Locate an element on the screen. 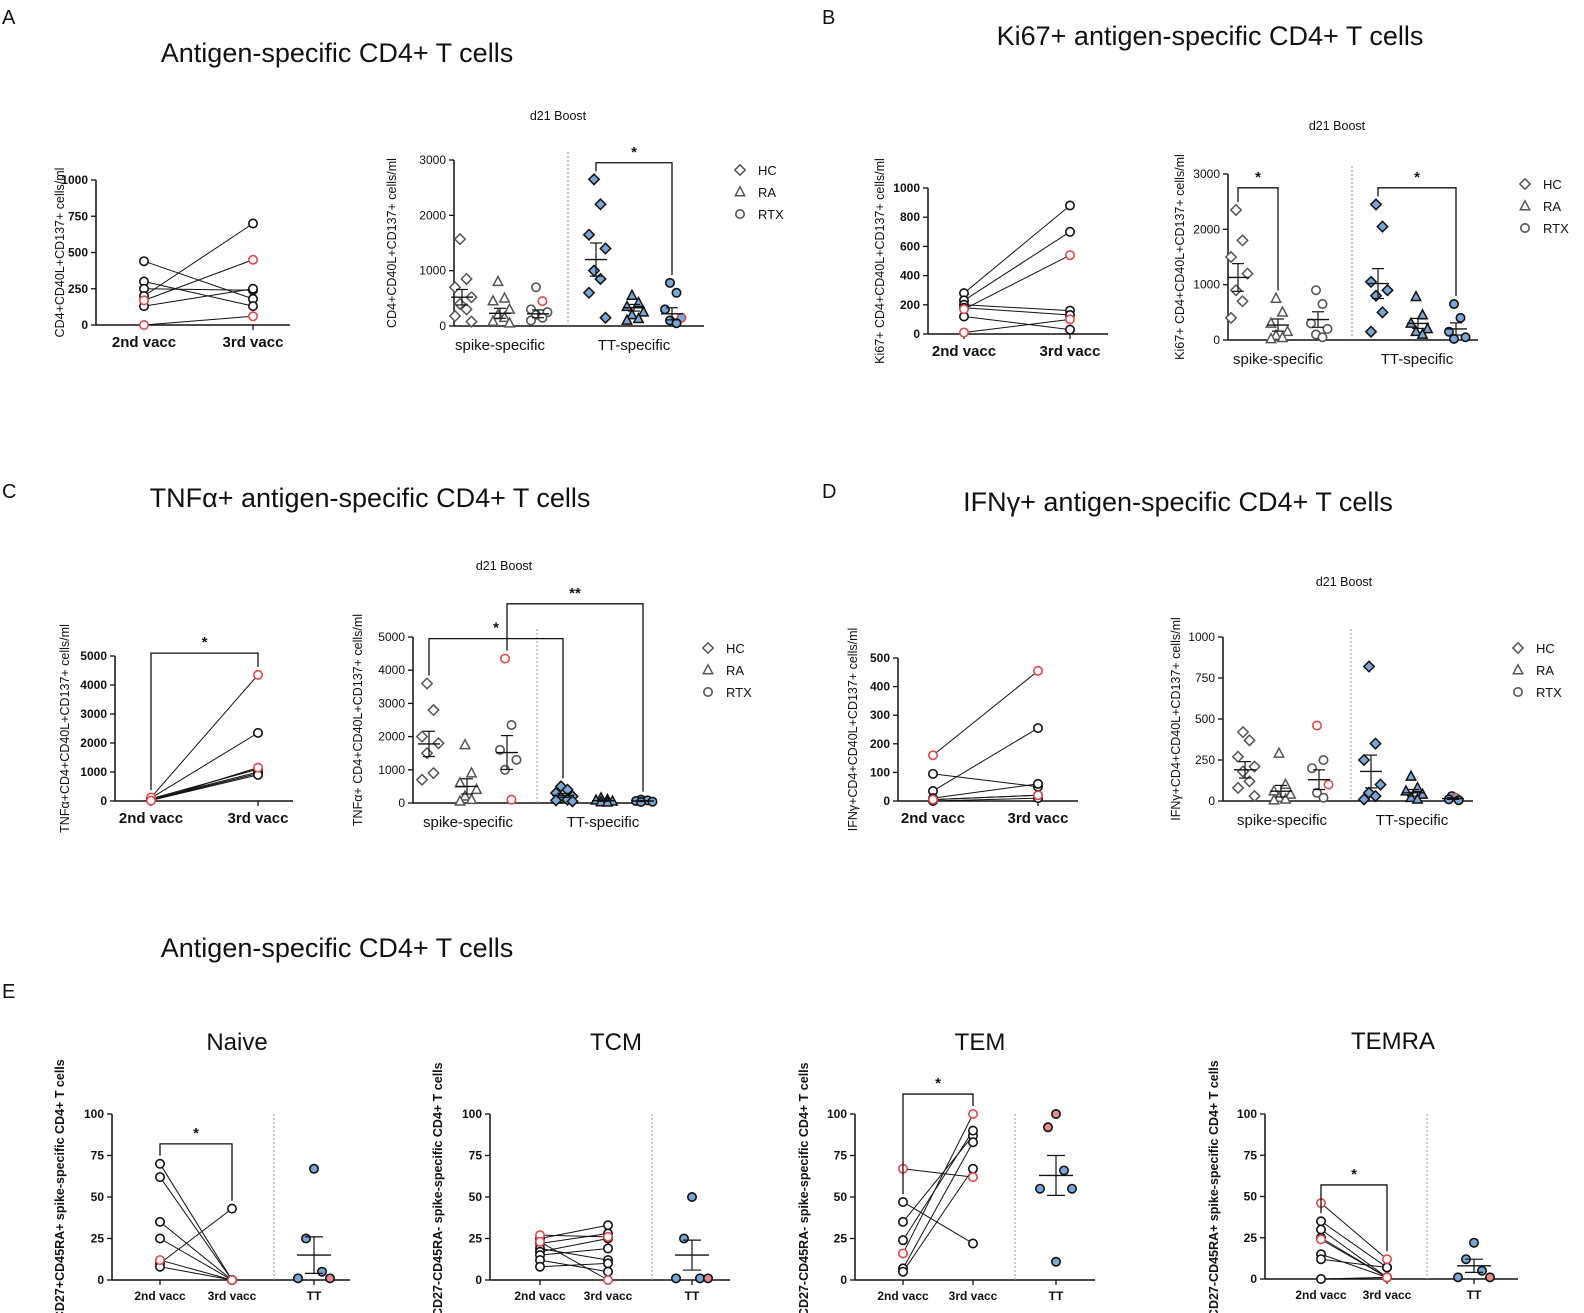 This screenshot has height=1313, width=1584. y-tick-label: 50 is located at coordinates (98, 1197).